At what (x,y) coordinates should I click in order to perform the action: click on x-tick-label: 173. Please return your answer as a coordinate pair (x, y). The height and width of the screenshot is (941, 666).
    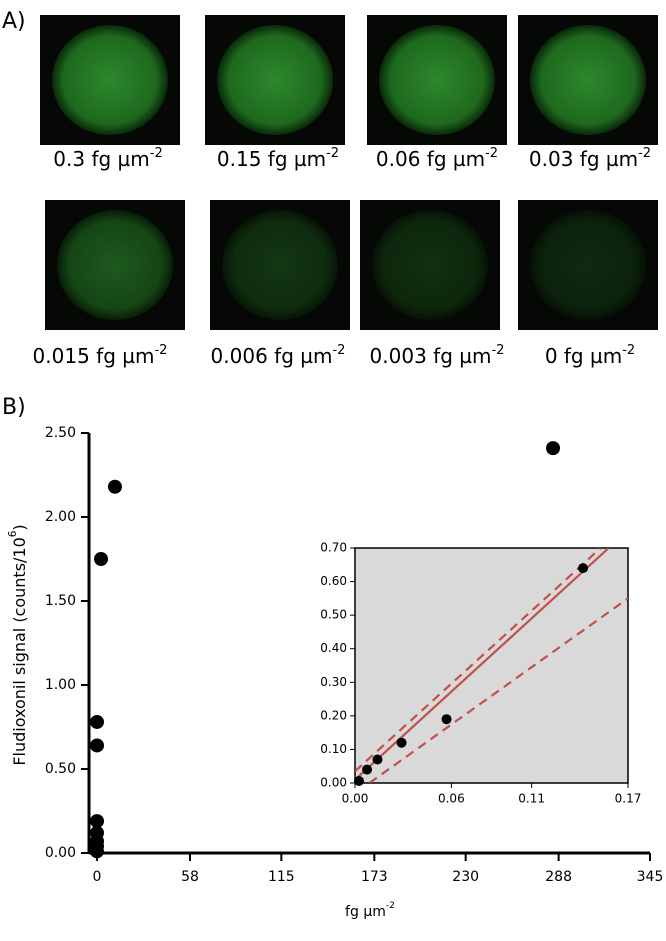
    Looking at the image, I should click on (374, 877).